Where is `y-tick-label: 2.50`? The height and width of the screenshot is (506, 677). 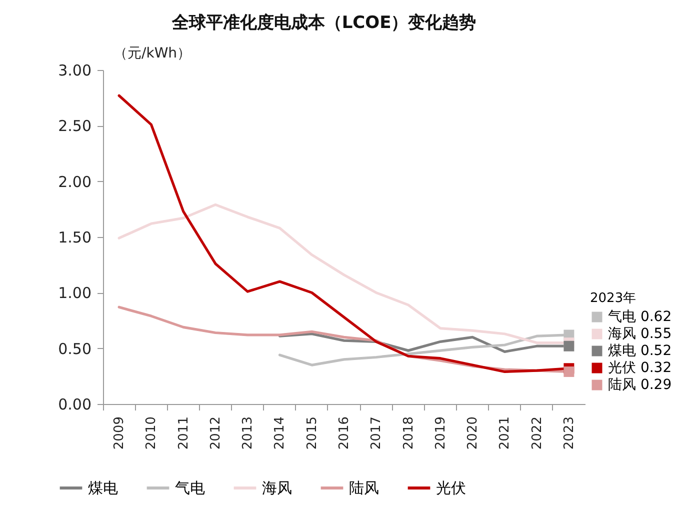 y-tick-label: 2.50 is located at coordinates (75, 126).